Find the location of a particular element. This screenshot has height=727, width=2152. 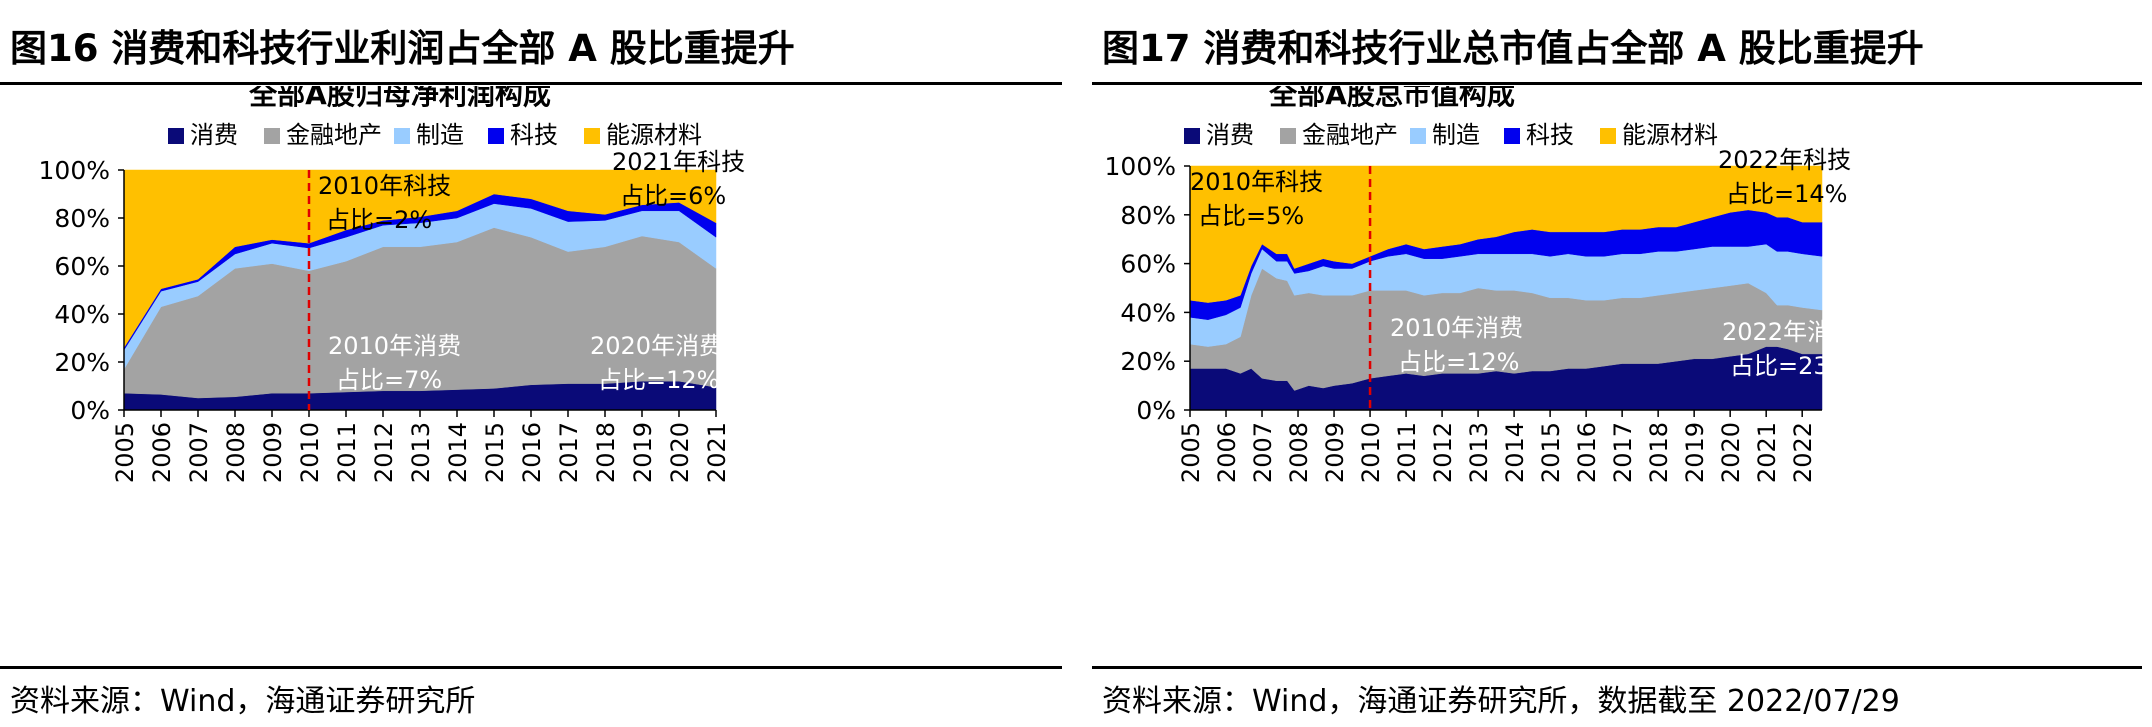

annotation-label: 占比=7% is located at coordinates (389, 380).